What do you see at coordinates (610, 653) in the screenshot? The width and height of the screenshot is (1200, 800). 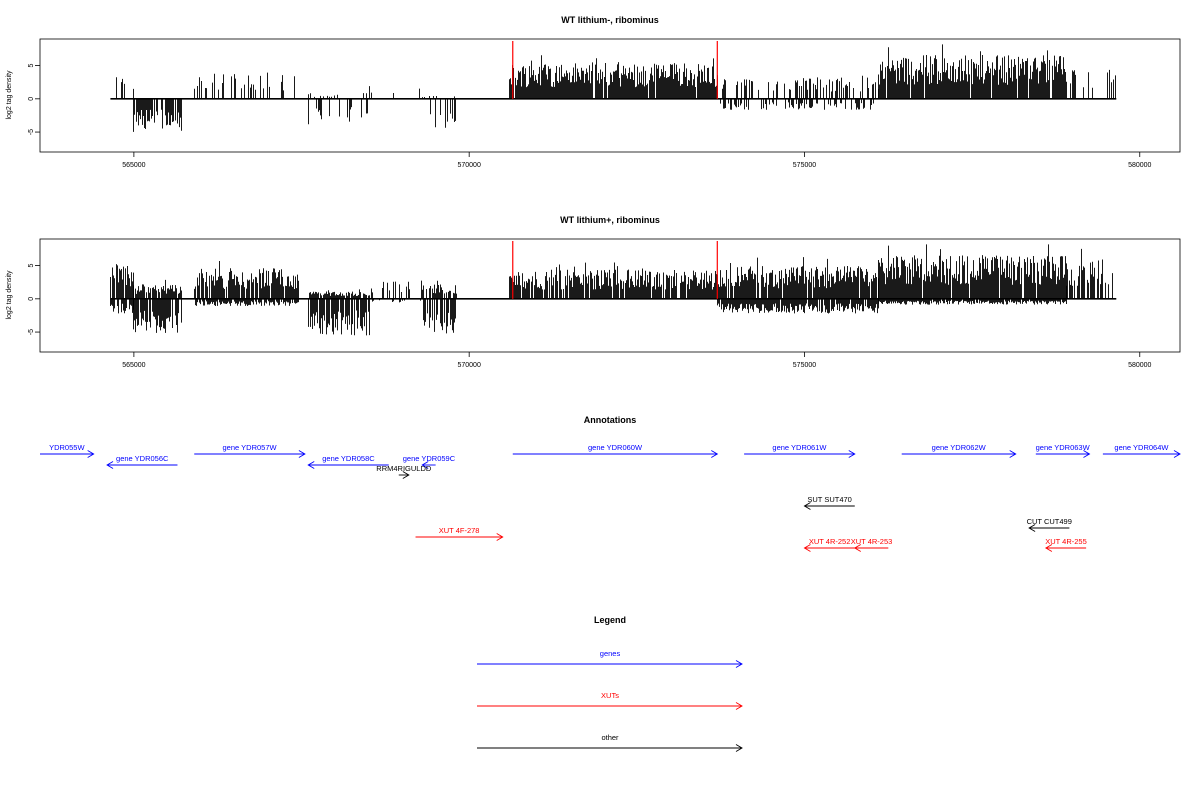 I see `legend-label: genes` at bounding box center [610, 653].